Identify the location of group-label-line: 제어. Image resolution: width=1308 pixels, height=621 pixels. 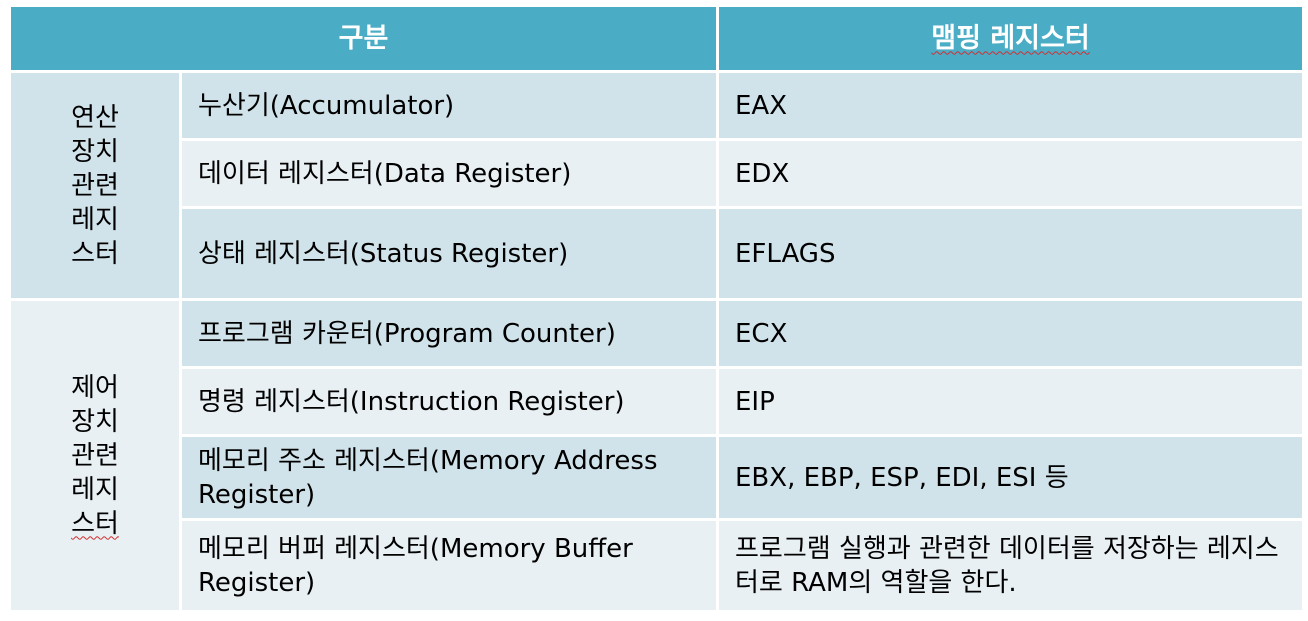
(95, 387).